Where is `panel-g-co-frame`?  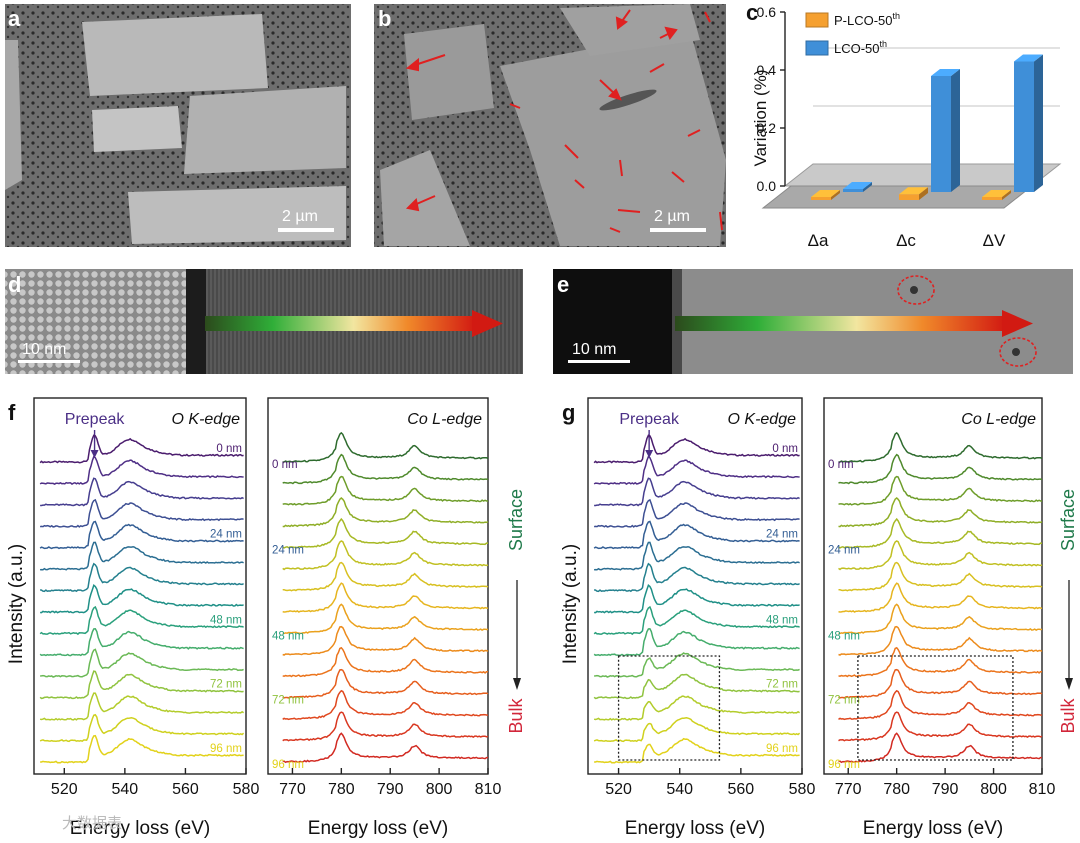
panel-g-co-frame is located at coordinates (933, 586).